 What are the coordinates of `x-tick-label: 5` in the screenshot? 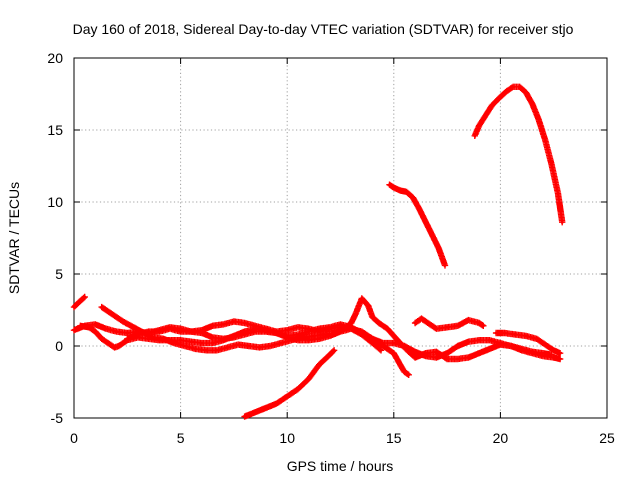 It's located at (181, 438).